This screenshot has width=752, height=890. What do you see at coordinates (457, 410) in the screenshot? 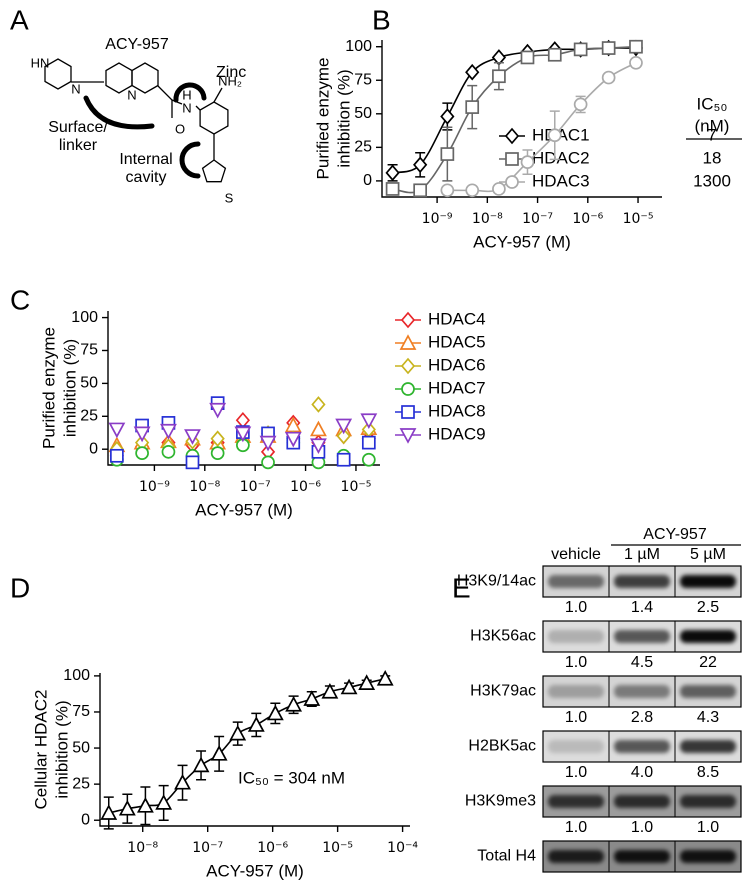
I see `legend-label: HDAC8` at bounding box center [457, 410].